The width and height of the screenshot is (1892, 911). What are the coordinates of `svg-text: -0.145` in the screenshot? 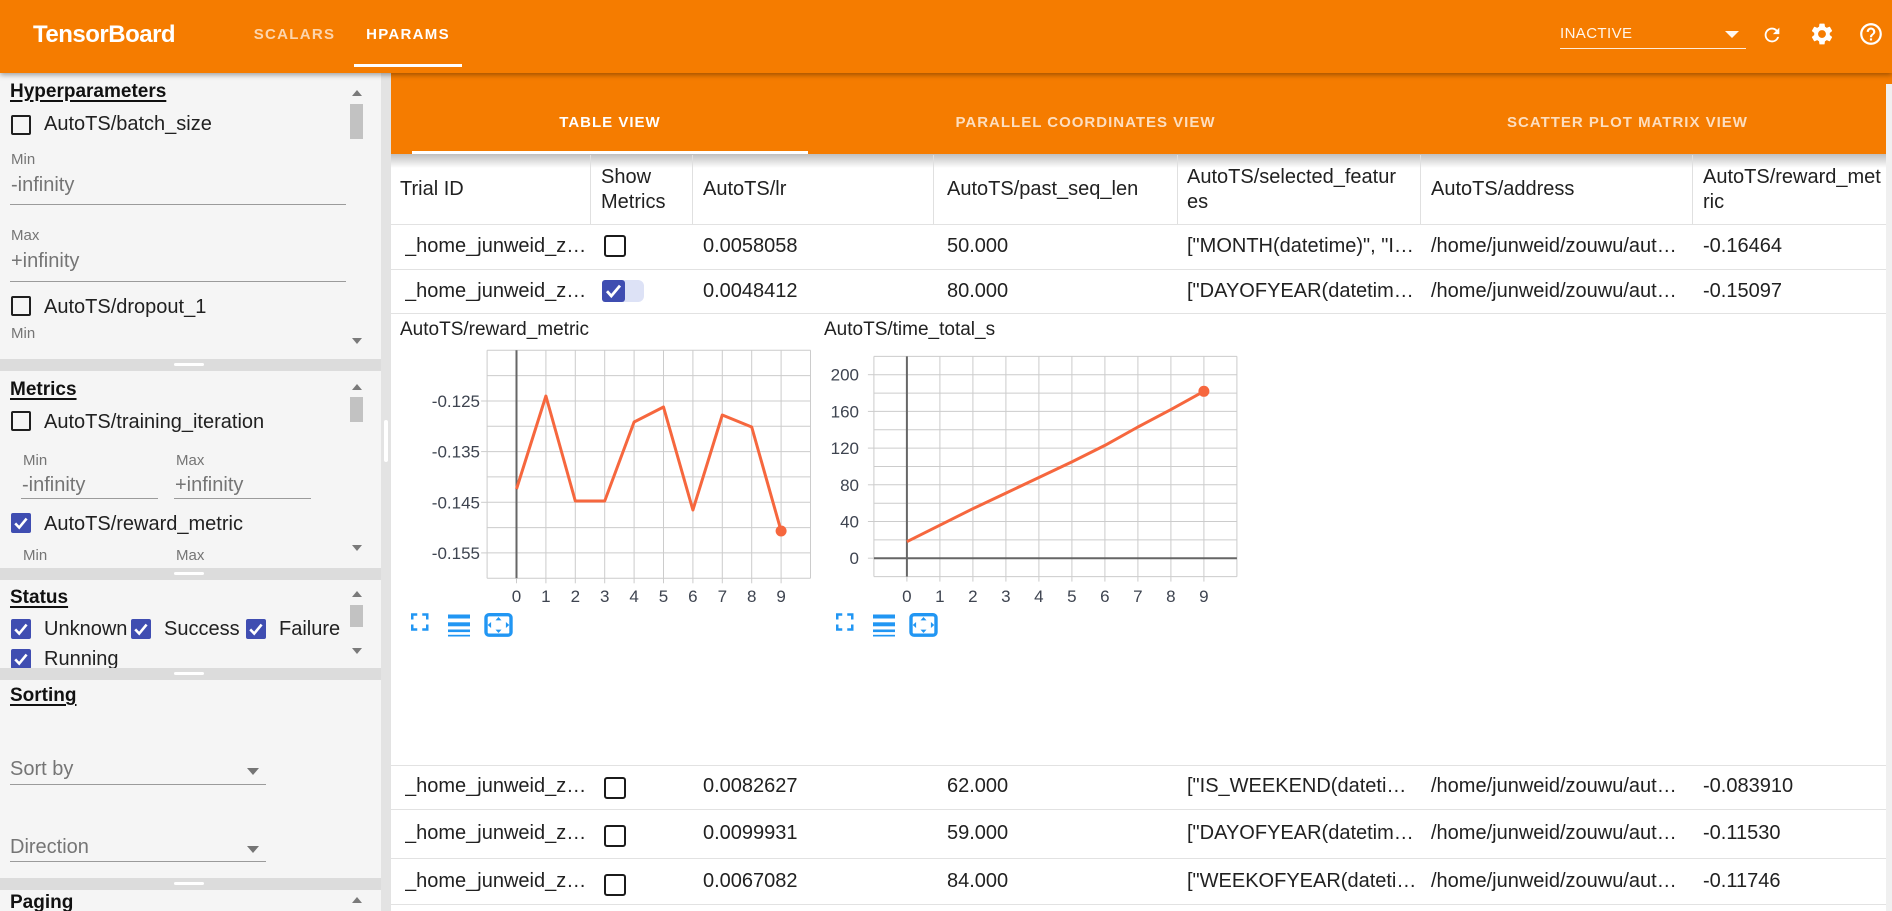 It's located at (456, 502).